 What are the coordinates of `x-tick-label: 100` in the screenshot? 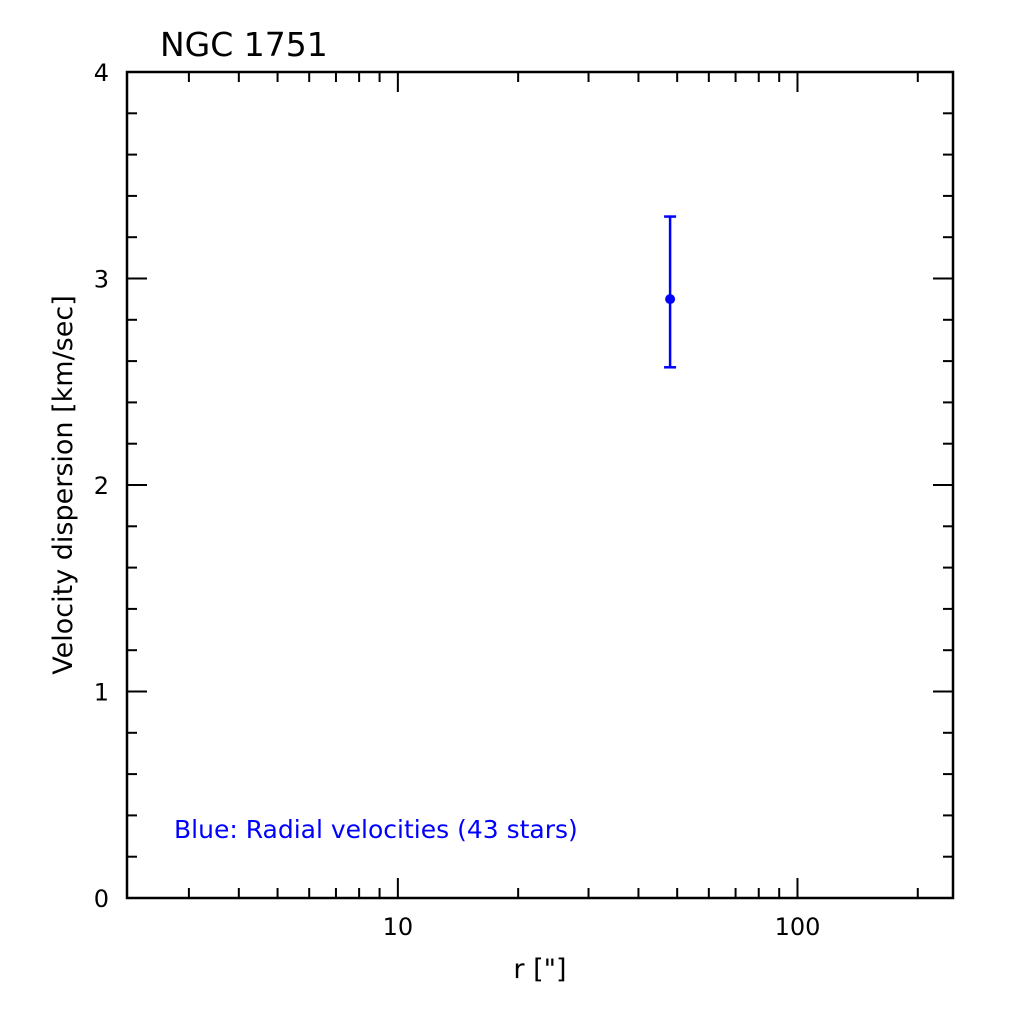 It's located at (798, 927).